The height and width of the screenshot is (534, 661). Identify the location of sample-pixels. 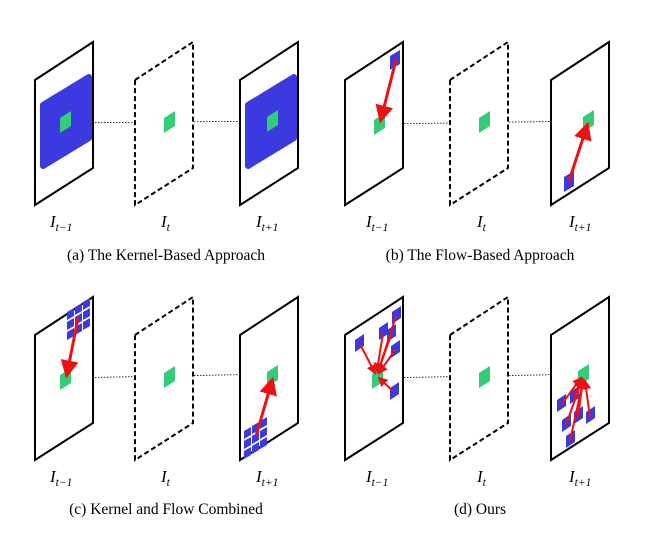
(378, 353).